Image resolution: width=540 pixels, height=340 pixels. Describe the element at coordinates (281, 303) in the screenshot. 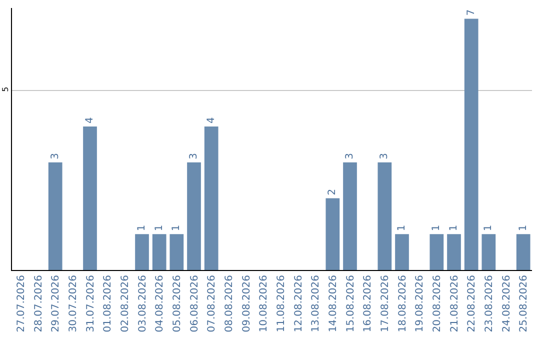

I see `x-tick-label: 11.08.2026` at that location.